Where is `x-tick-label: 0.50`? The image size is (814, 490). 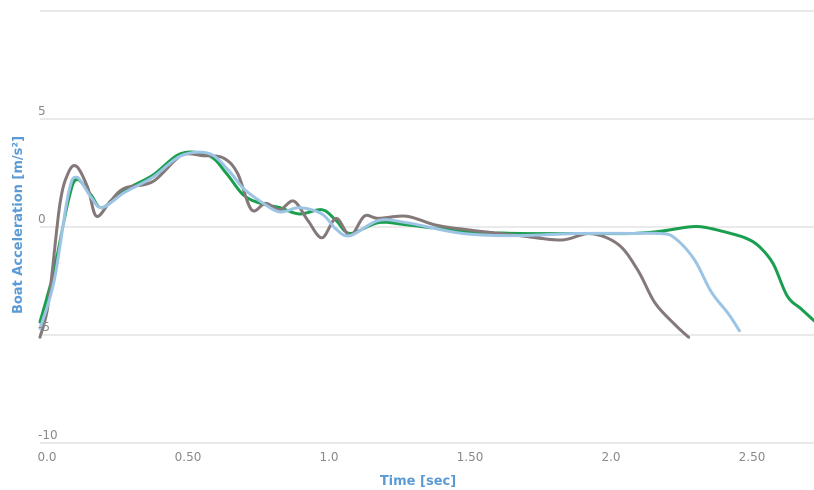
x-tick-label: 0.50 is located at coordinates (188, 457).